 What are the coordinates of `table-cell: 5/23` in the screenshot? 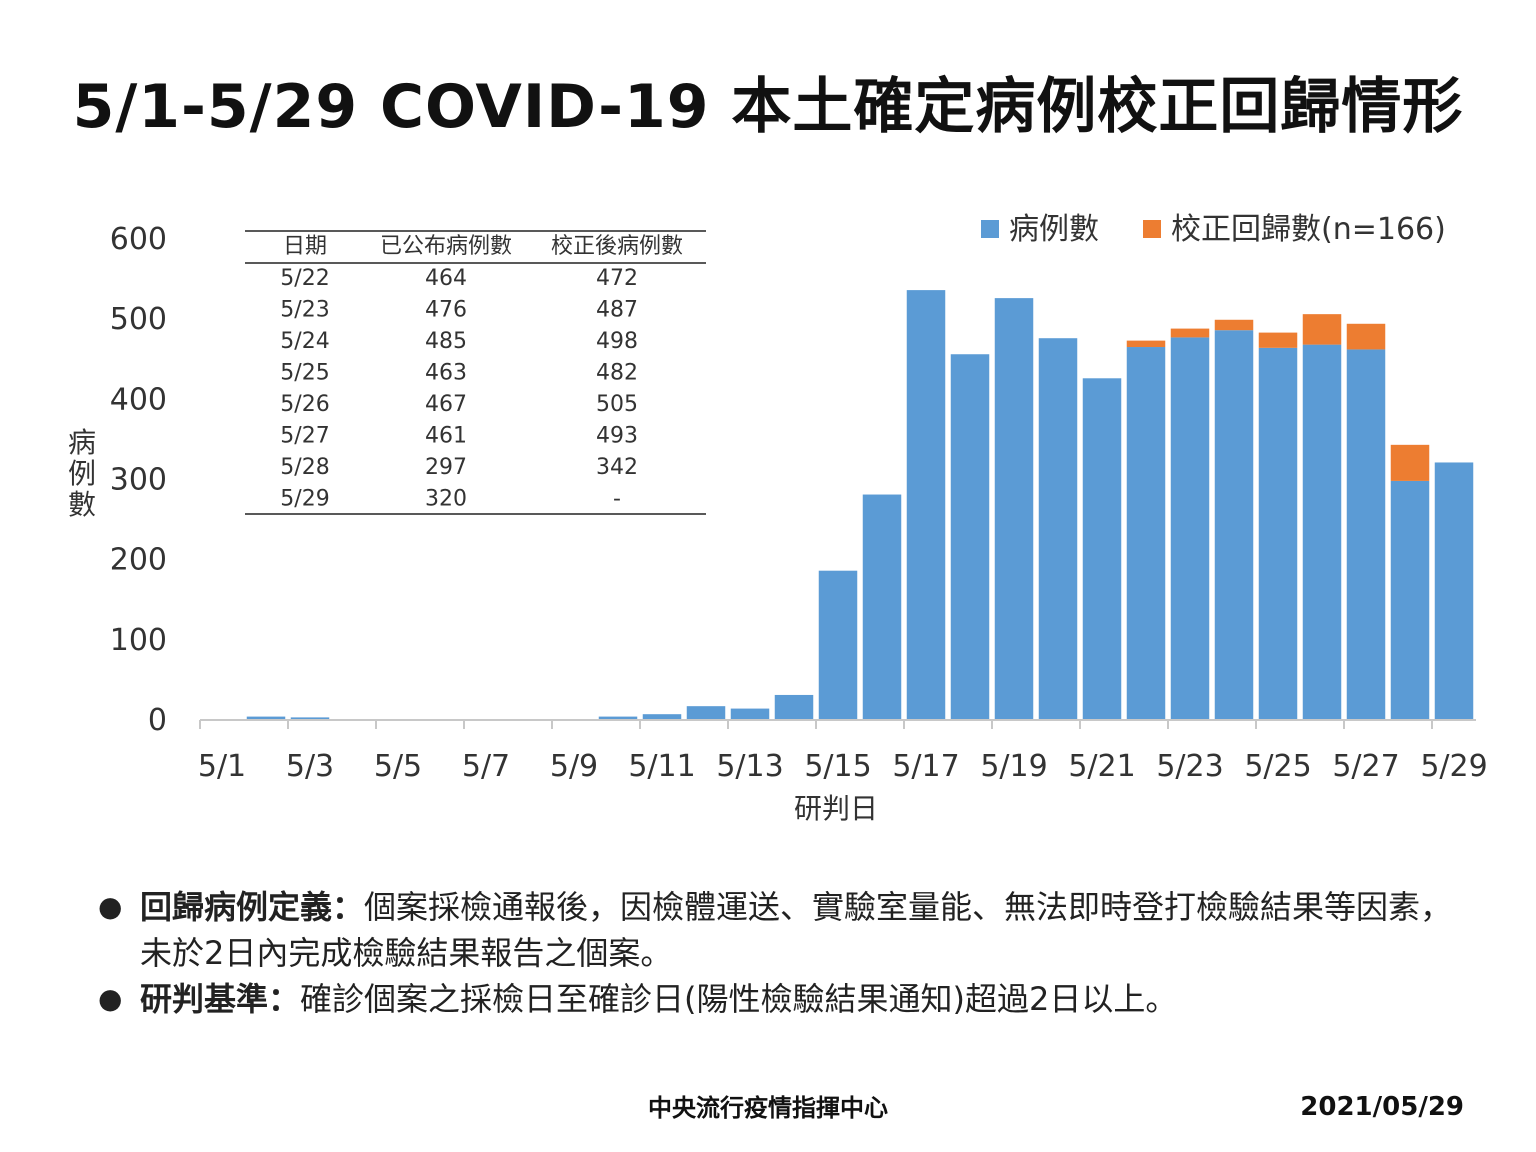 It's located at (304, 310).